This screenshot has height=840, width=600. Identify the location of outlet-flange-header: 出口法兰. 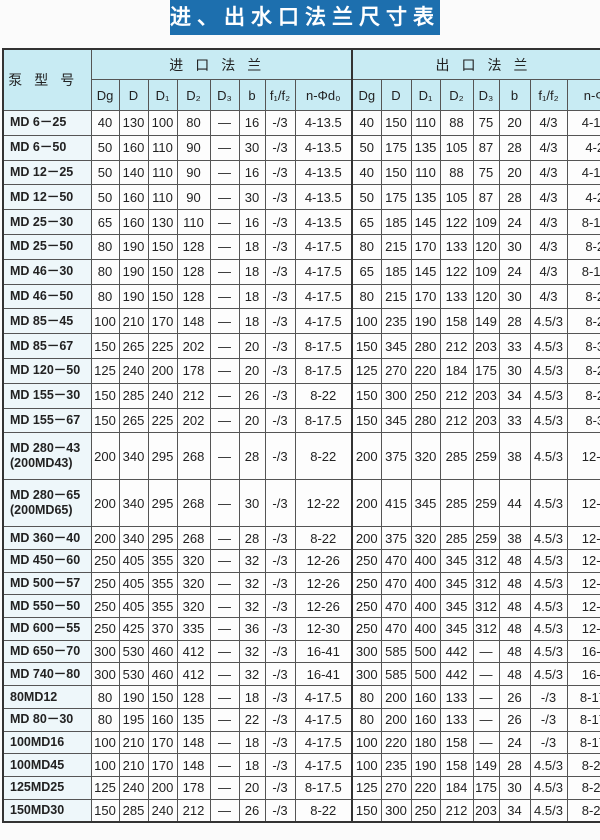
(475, 64).